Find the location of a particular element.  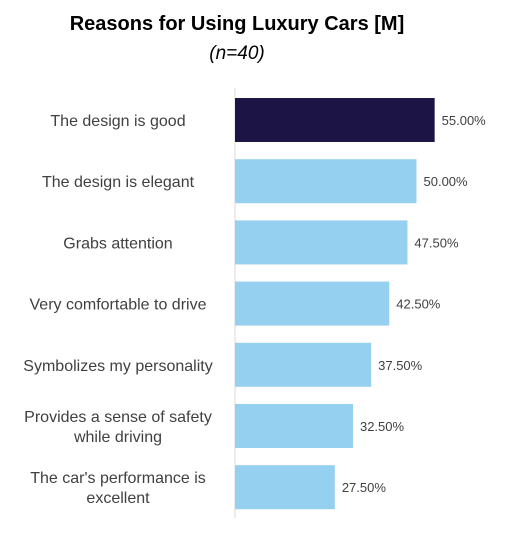

category-label-line: Symbolizes my personality is located at coordinates (117, 366).